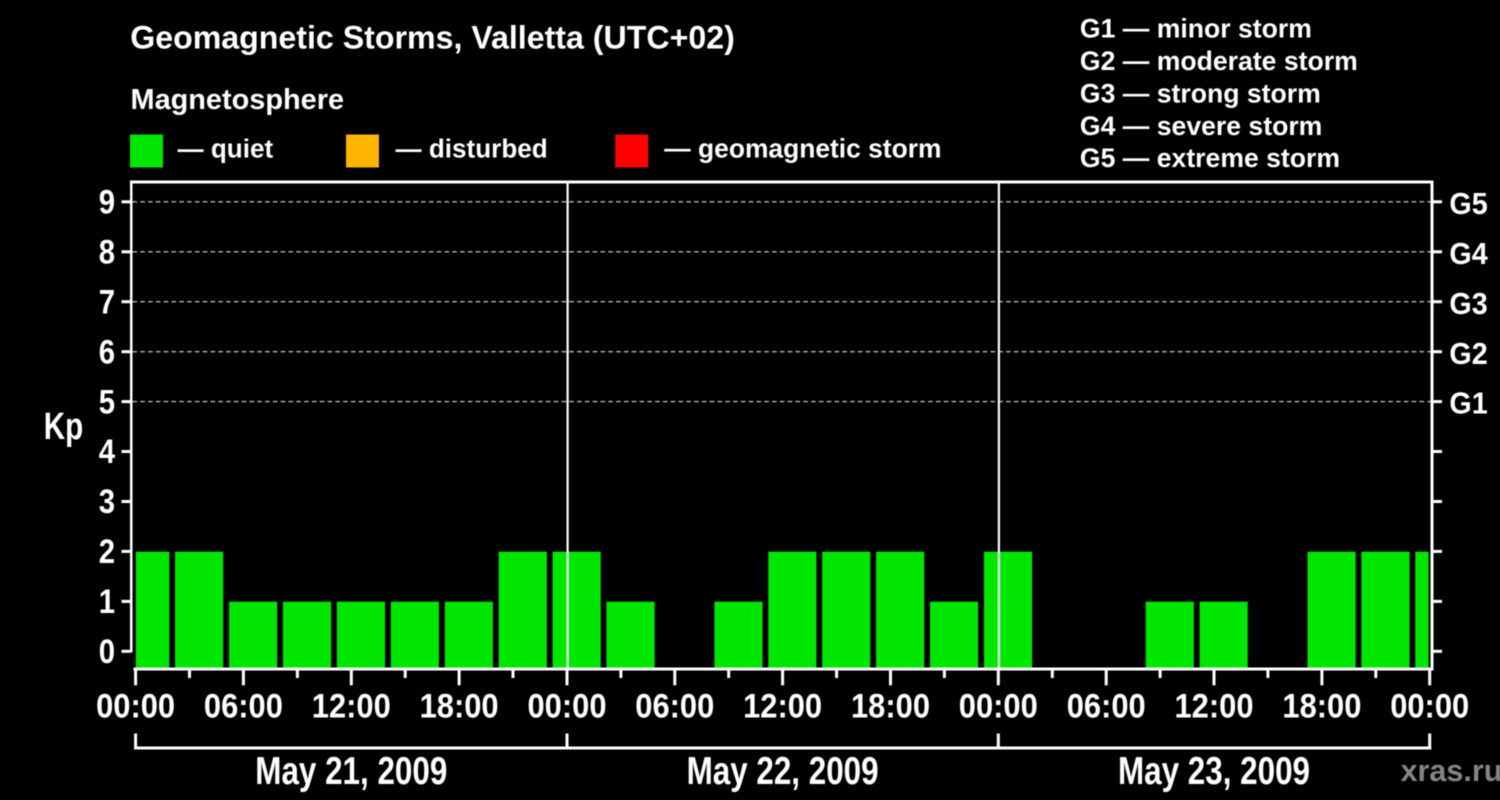 This screenshot has height=800, width=1500. Describe the element at coordinates (1468, 354) in the screenshot. I see `svg-text: G2` at that location.